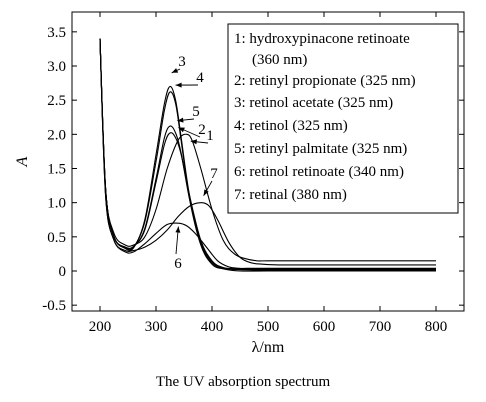 The height and width of the screenshot is (402, 486). What do you see at coordinates (194, 163) in the screenshot?
I see `curve-annotations: 34 5 2 1 7 6` at bounding box center [194, 163].